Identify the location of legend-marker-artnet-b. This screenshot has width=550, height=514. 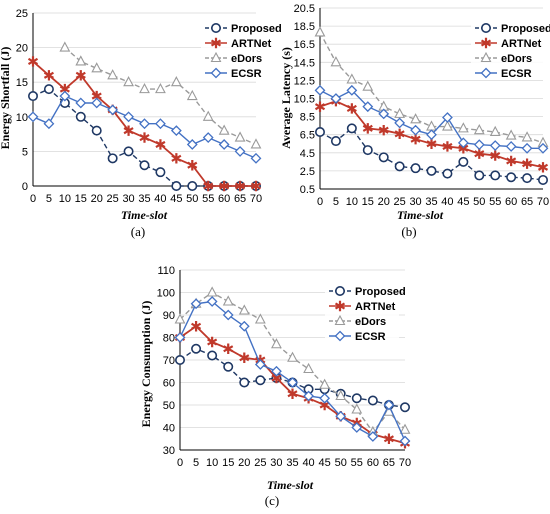
(486, 43).